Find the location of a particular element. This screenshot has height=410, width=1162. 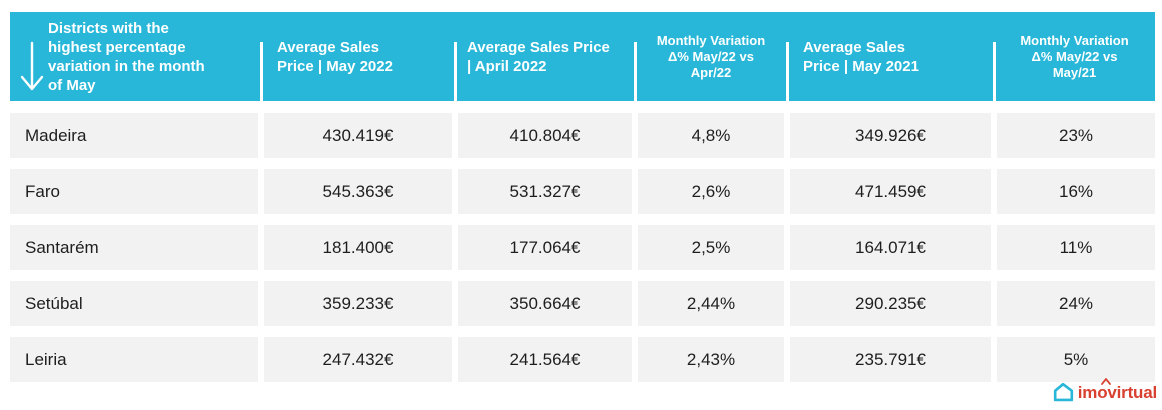

header-cell-avg-may-2022: Average Sales Price | May 2022 is located at coordinates (357, 56).